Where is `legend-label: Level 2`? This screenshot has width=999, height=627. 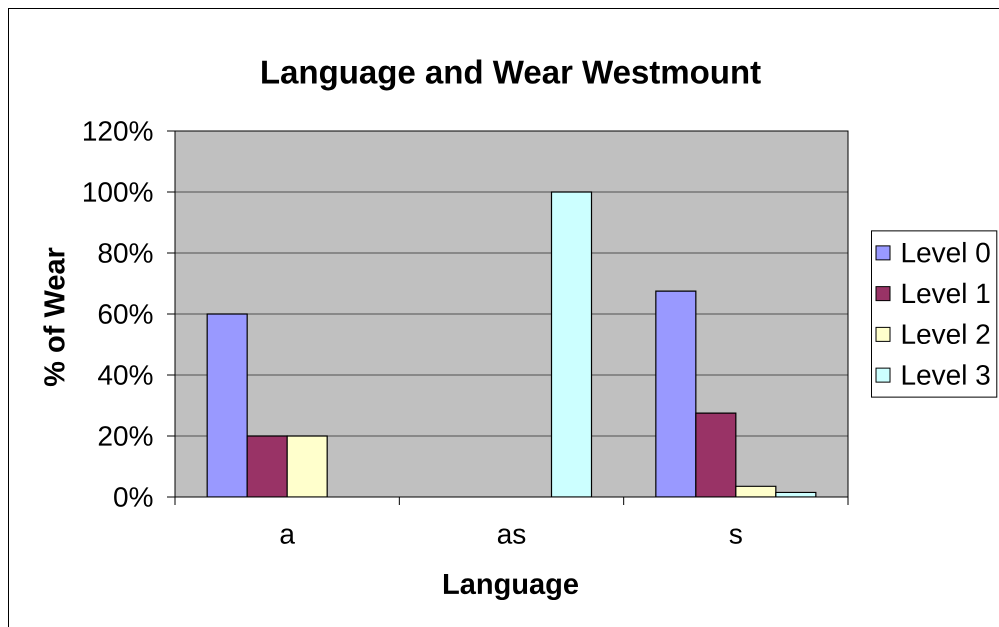
legend-label: Level 2 is located at coordinates (946, 334).